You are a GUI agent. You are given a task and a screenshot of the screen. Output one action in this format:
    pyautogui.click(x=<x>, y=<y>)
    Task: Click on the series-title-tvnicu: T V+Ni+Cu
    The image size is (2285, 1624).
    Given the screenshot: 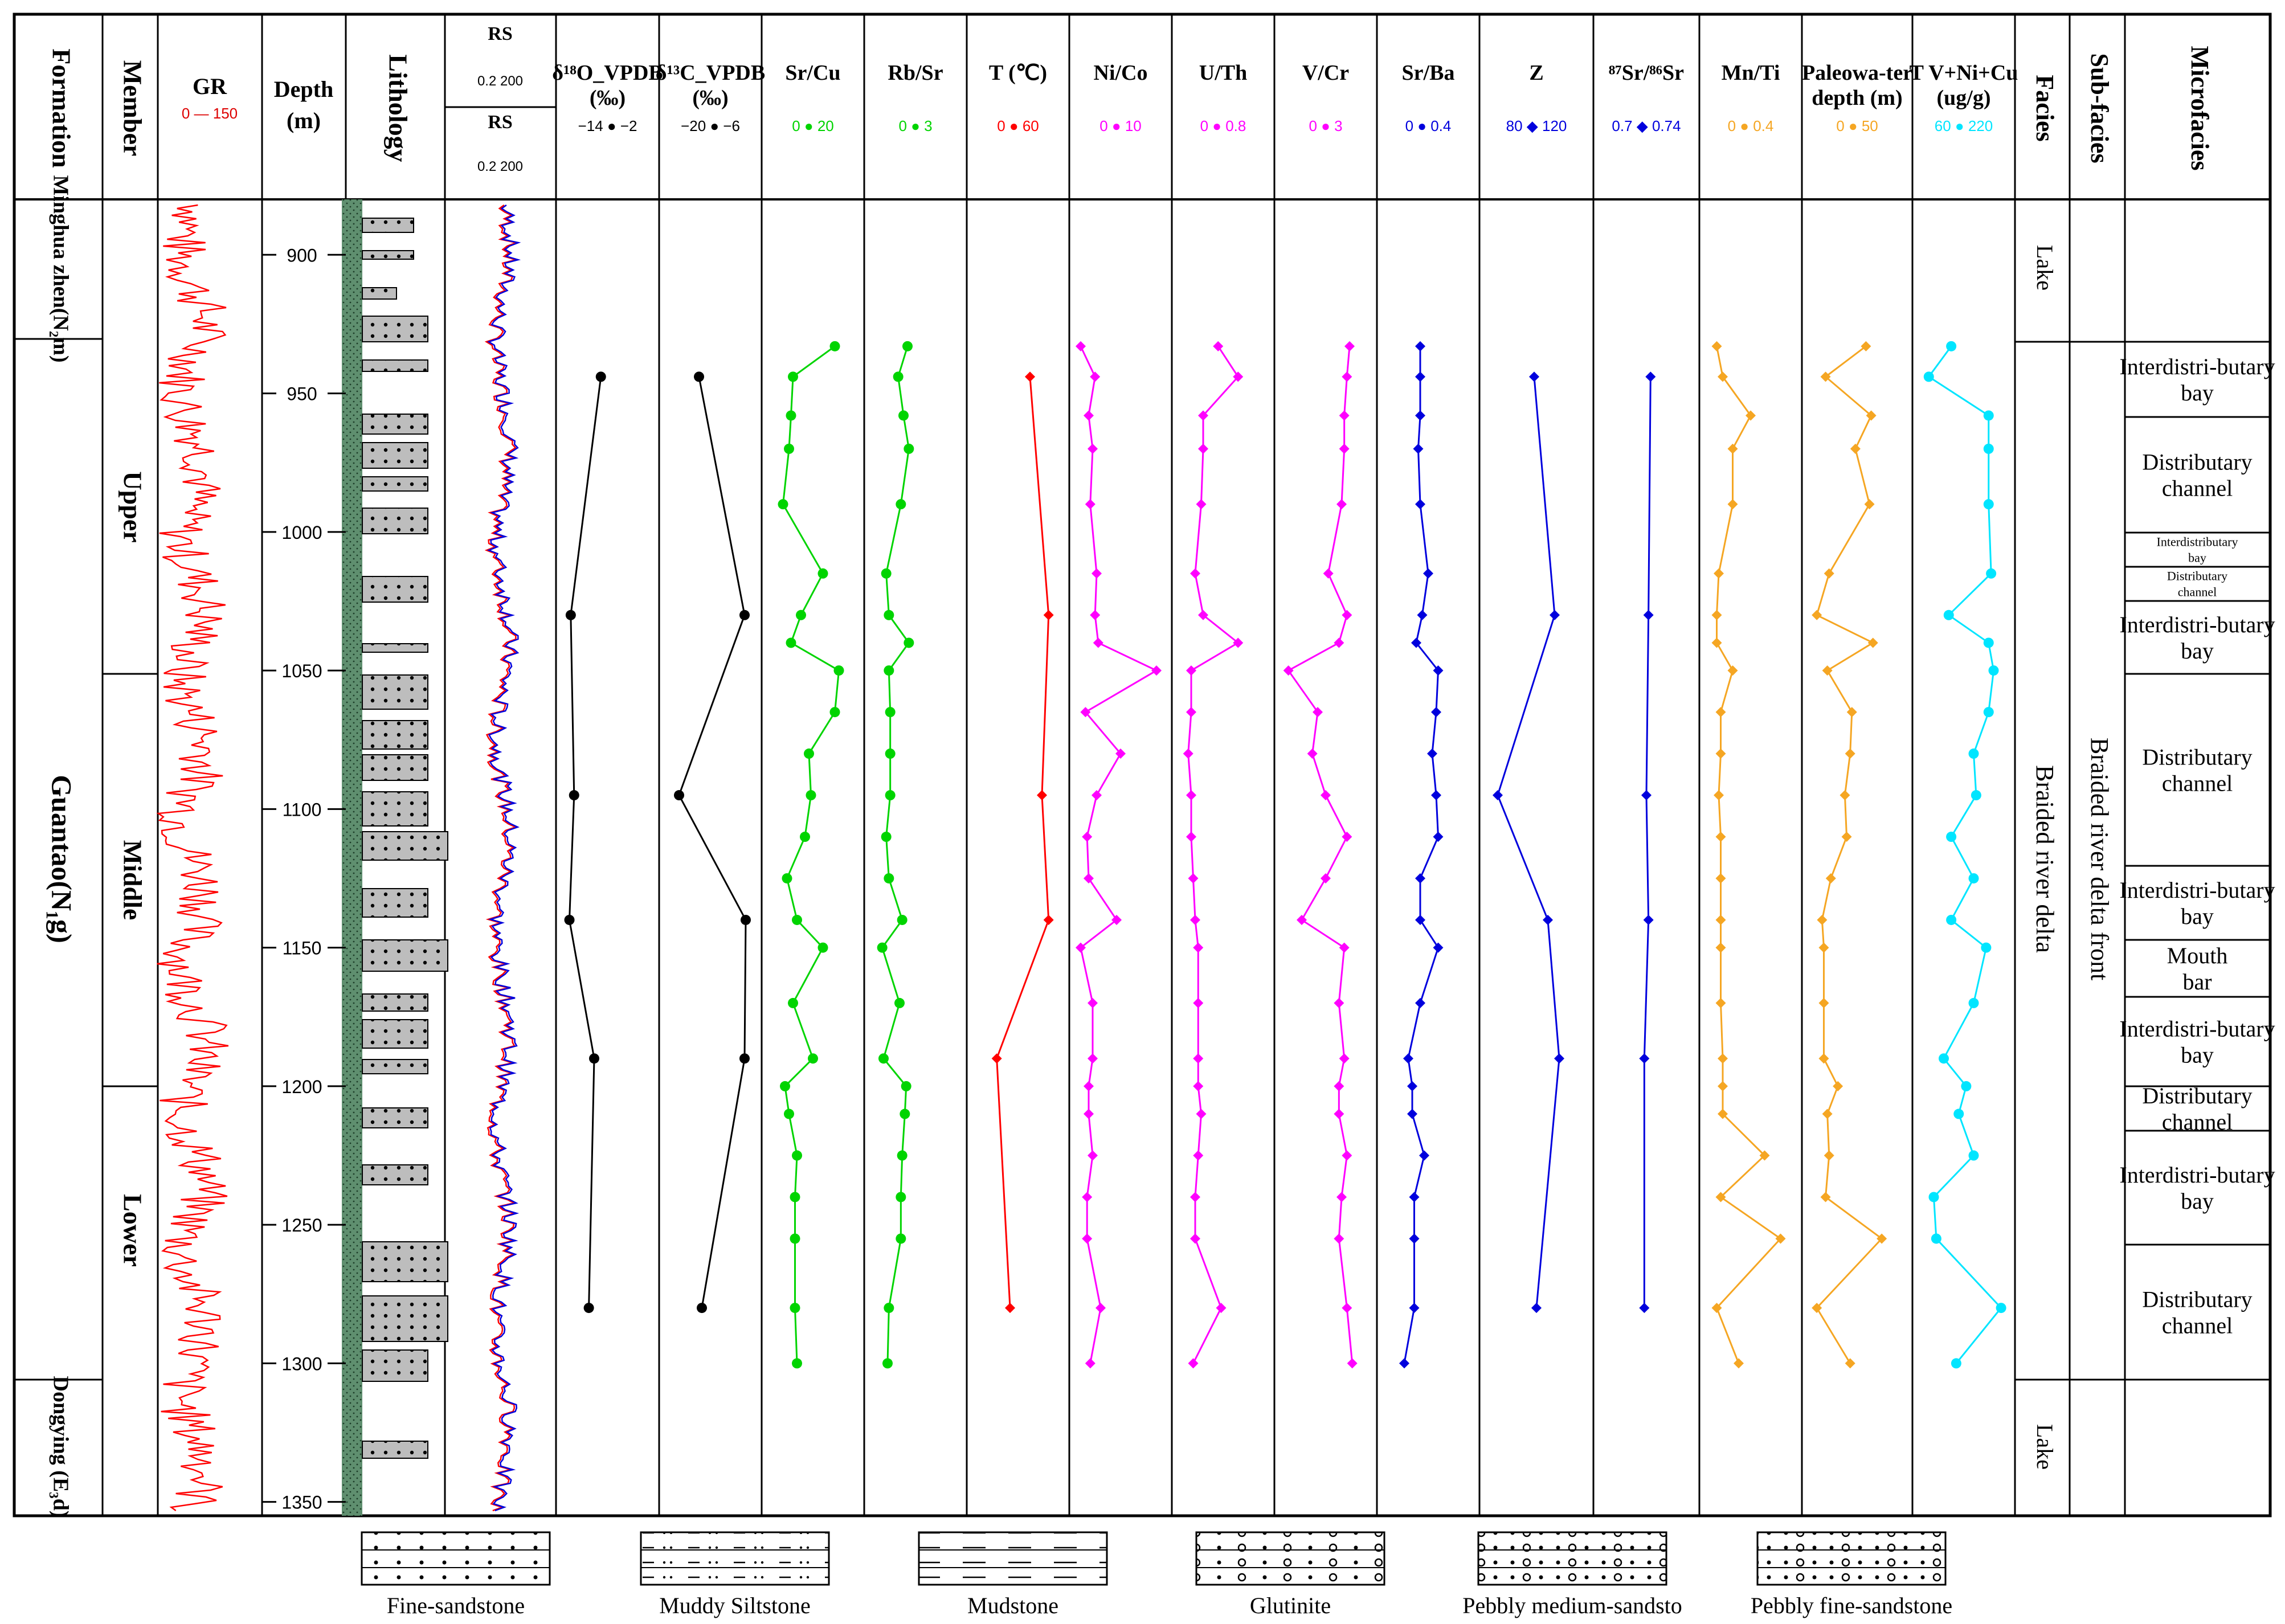 What is the action you would take?
    pyautogui.click(x=1964, y=73)
    